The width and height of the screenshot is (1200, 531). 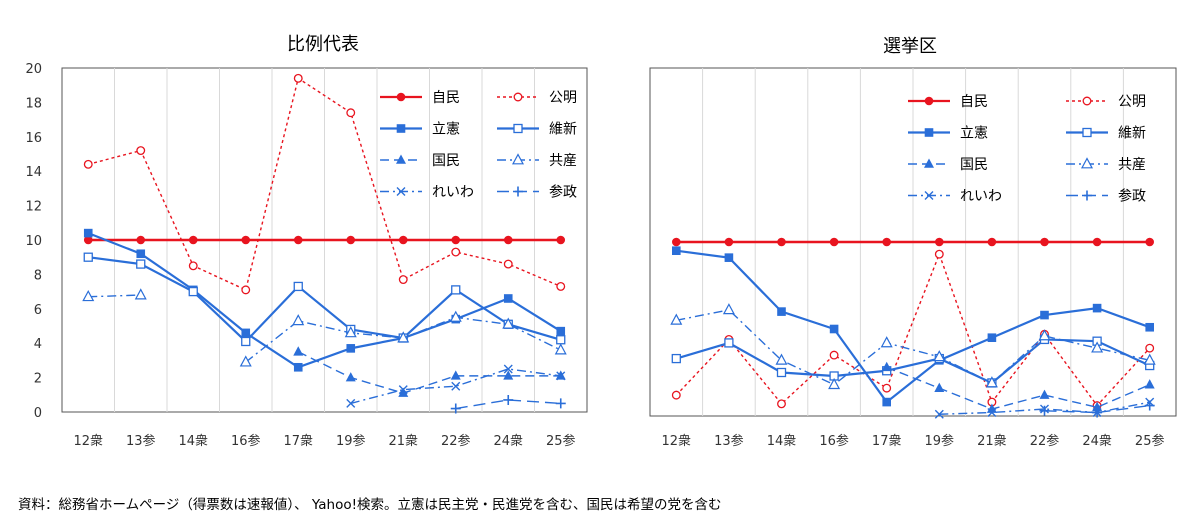 I want to click on x-tick-label: 25参, so click(x=561, y=441).